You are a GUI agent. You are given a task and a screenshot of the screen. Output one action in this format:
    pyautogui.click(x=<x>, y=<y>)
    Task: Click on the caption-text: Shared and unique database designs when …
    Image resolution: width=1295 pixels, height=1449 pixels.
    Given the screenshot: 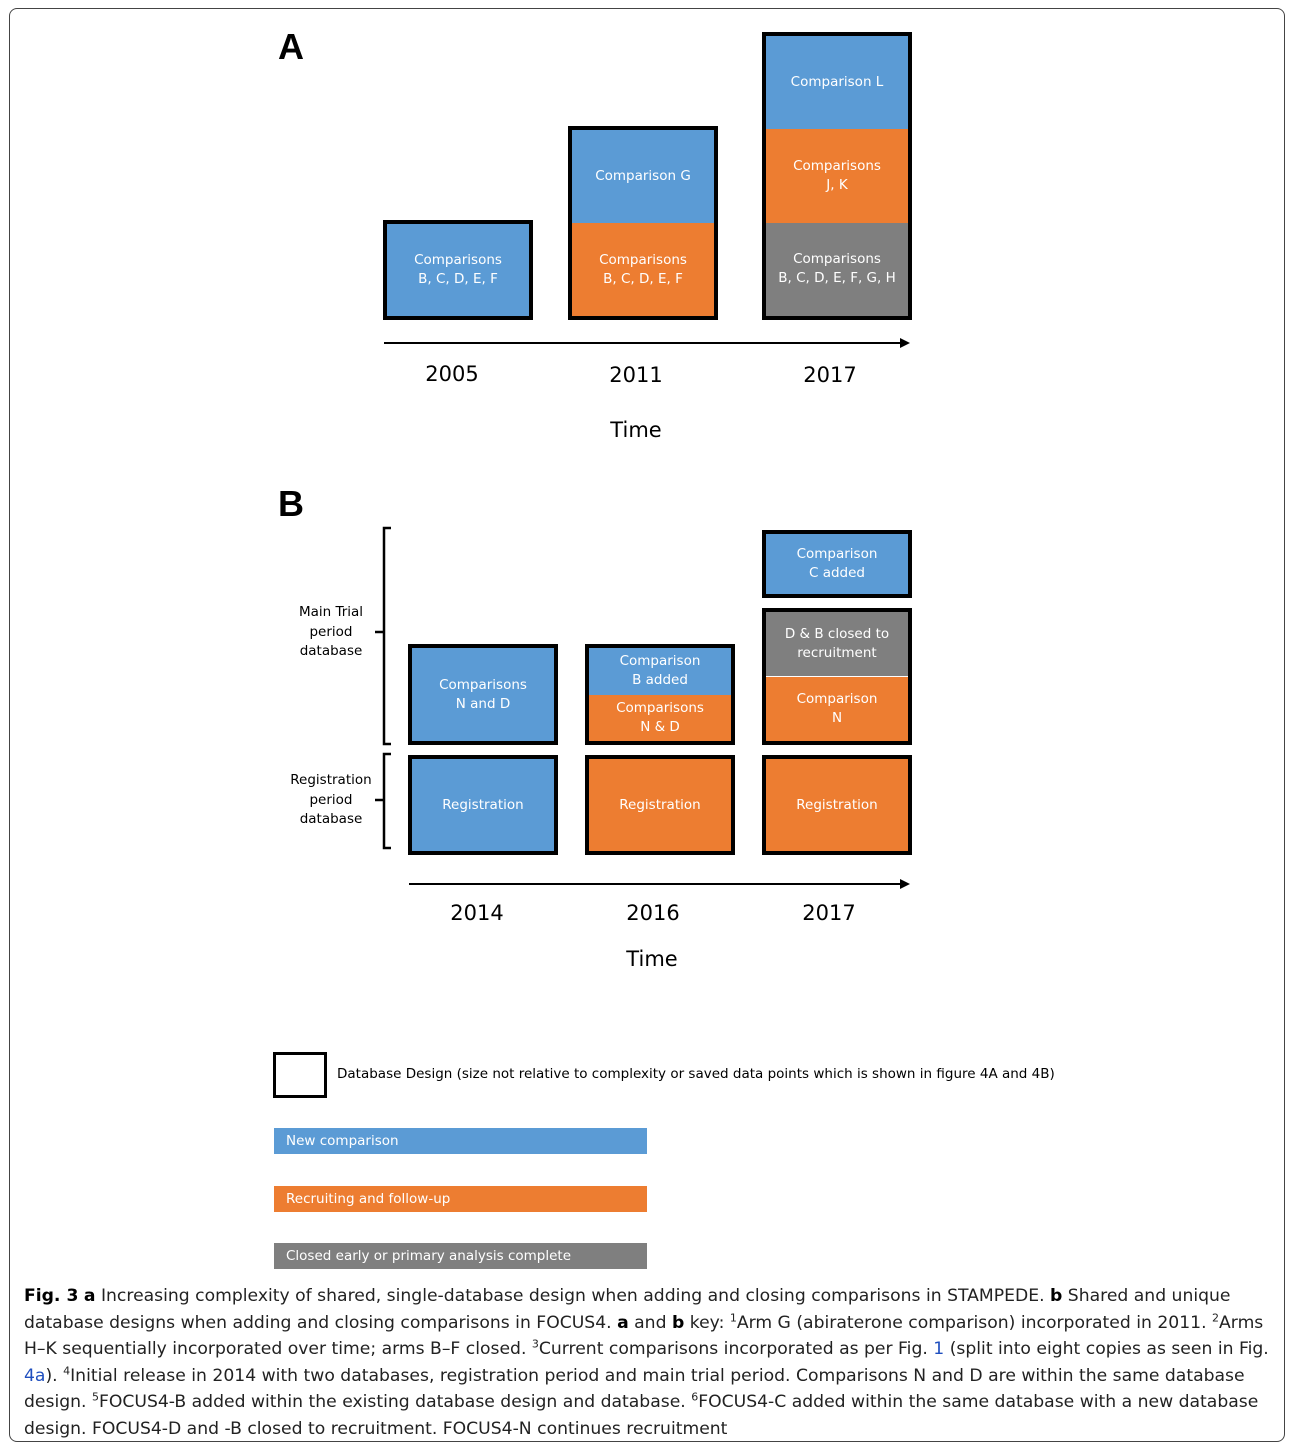 What is the action you would take?
    pyautogui.click(x=627, y=1309)
    